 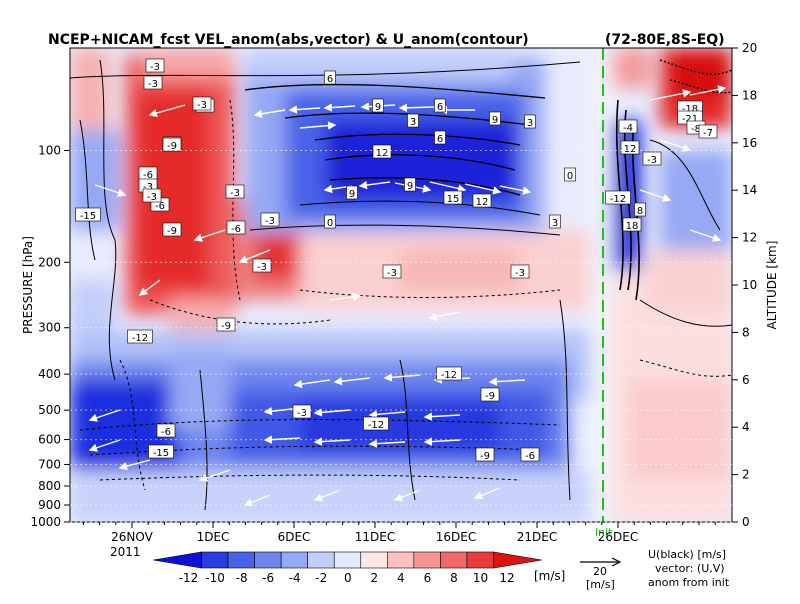 What do you see at coordinates (375, 537) in the screenshot?
I see `date-tick-label-3: 11DEC` at bounding box center [375, 537].